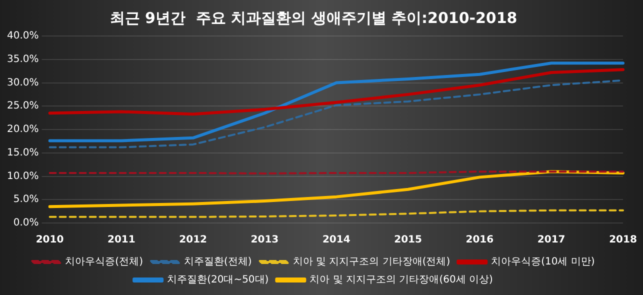 The height and width of the screenshot is (295, 643). What do you see at coordinates (371, 262) in the screenshot?
I see `legend-label: 치아 및 지지구조의 기타장애(전체)` at bounding box center [371, 262].